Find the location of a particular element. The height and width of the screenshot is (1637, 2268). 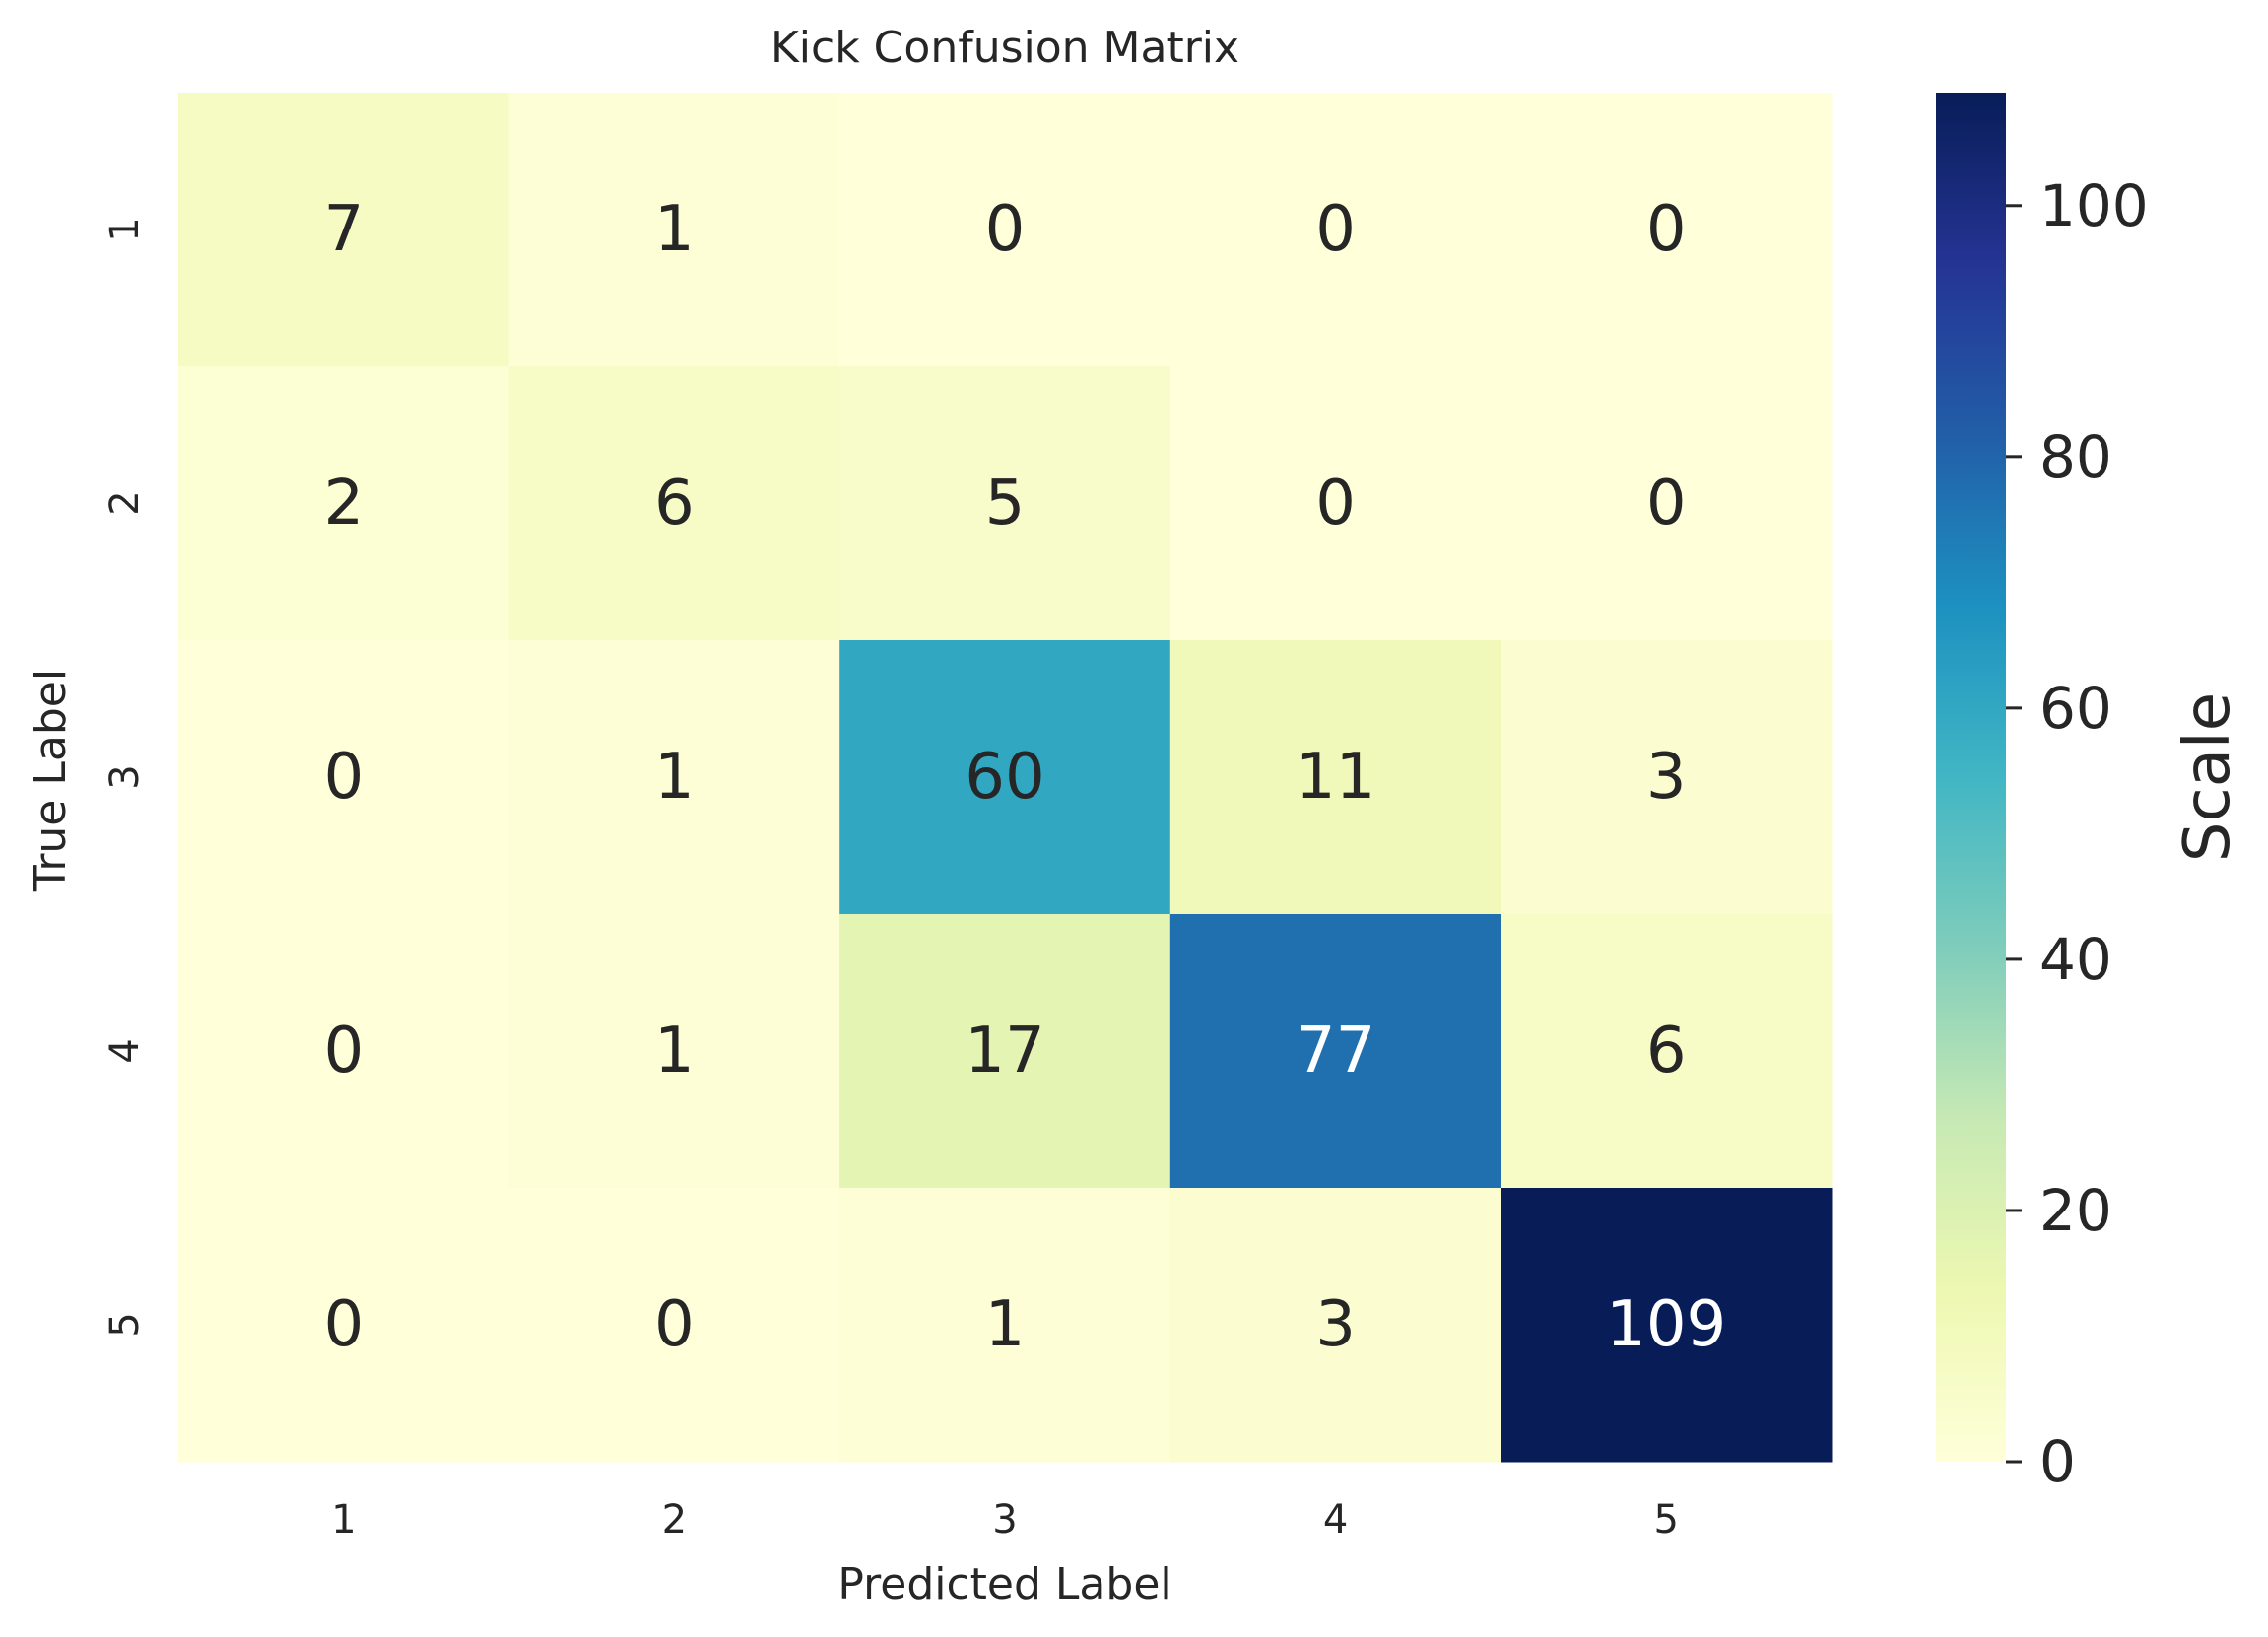

cell-value-label: 109 is located at coordinates (1666, 1324).